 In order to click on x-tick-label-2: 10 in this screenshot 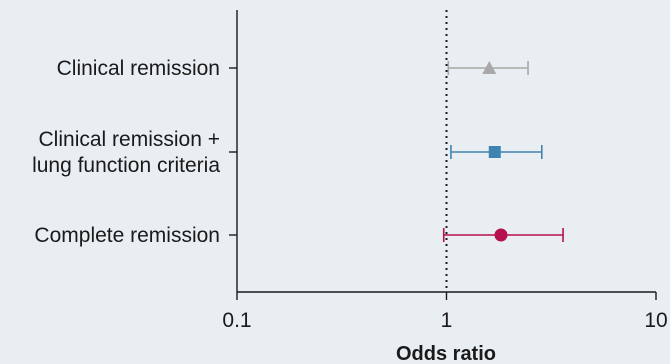, I will do `click(655, 320)`.